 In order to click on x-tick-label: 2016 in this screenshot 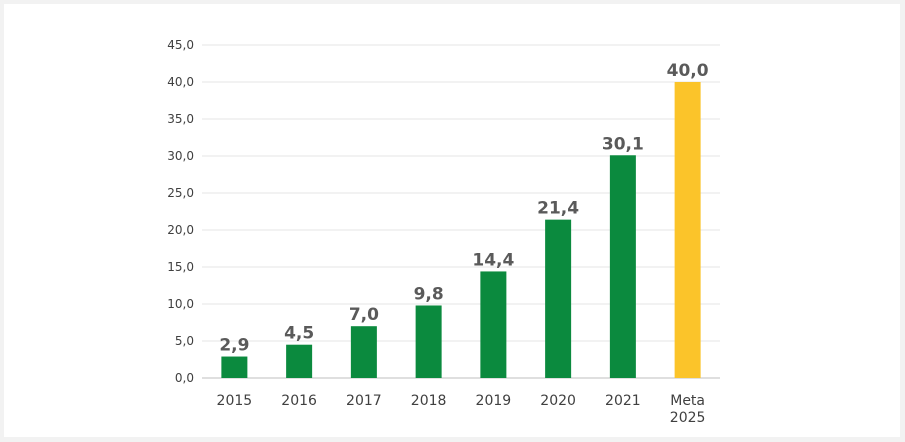, I will do `click(299, 401)`.